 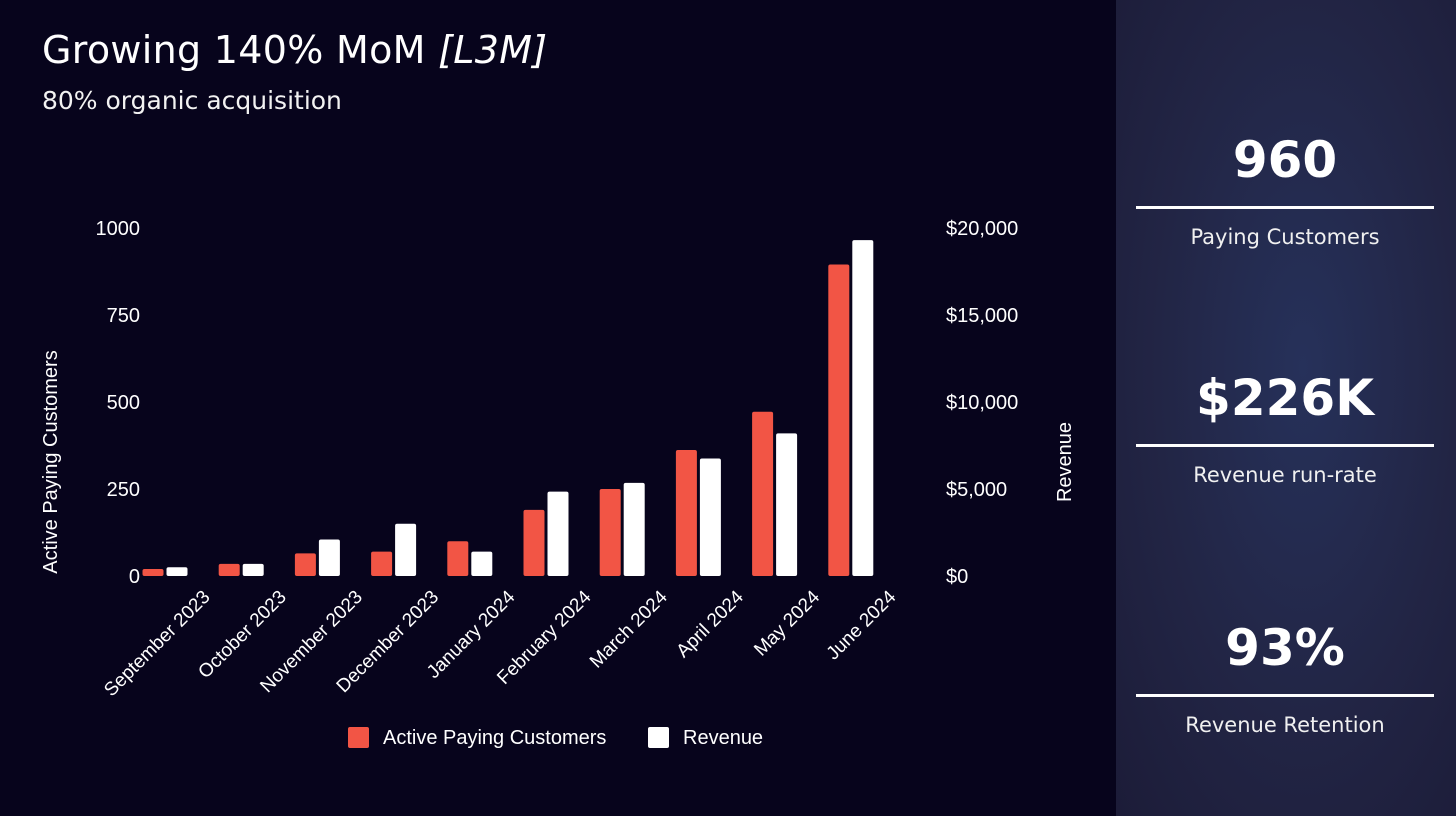 What do you see at coordinates (1285, 428) in the screenshot?
I see `stat-revenue-run-rate: $226K Revenue run-rate` at bounding box center [1285, 428].